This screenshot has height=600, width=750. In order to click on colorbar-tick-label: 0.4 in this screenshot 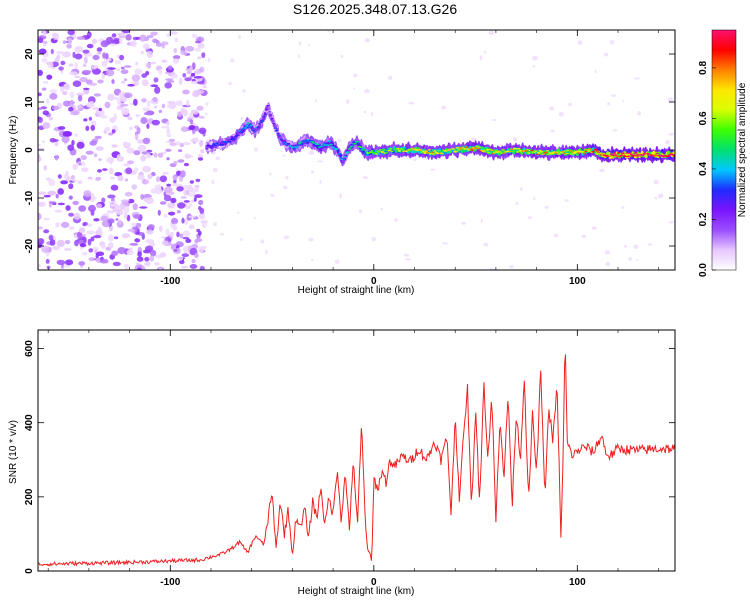, I will do `click(703, 169)`.